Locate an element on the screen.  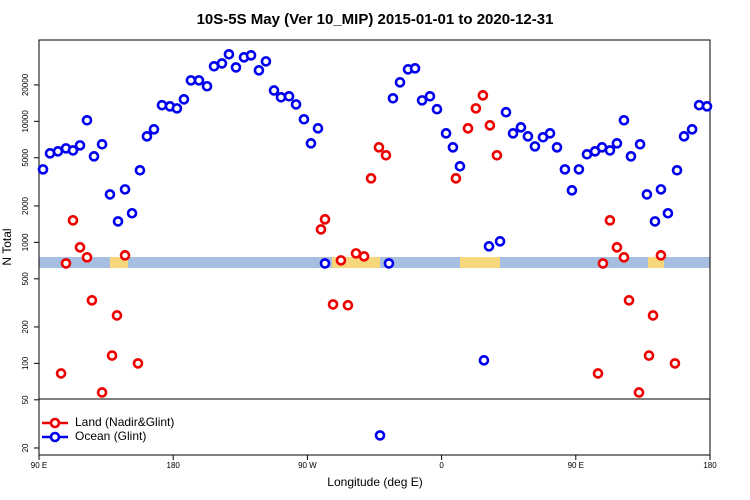
x-tick-label: 90 W is located at coordinates (307, 465).